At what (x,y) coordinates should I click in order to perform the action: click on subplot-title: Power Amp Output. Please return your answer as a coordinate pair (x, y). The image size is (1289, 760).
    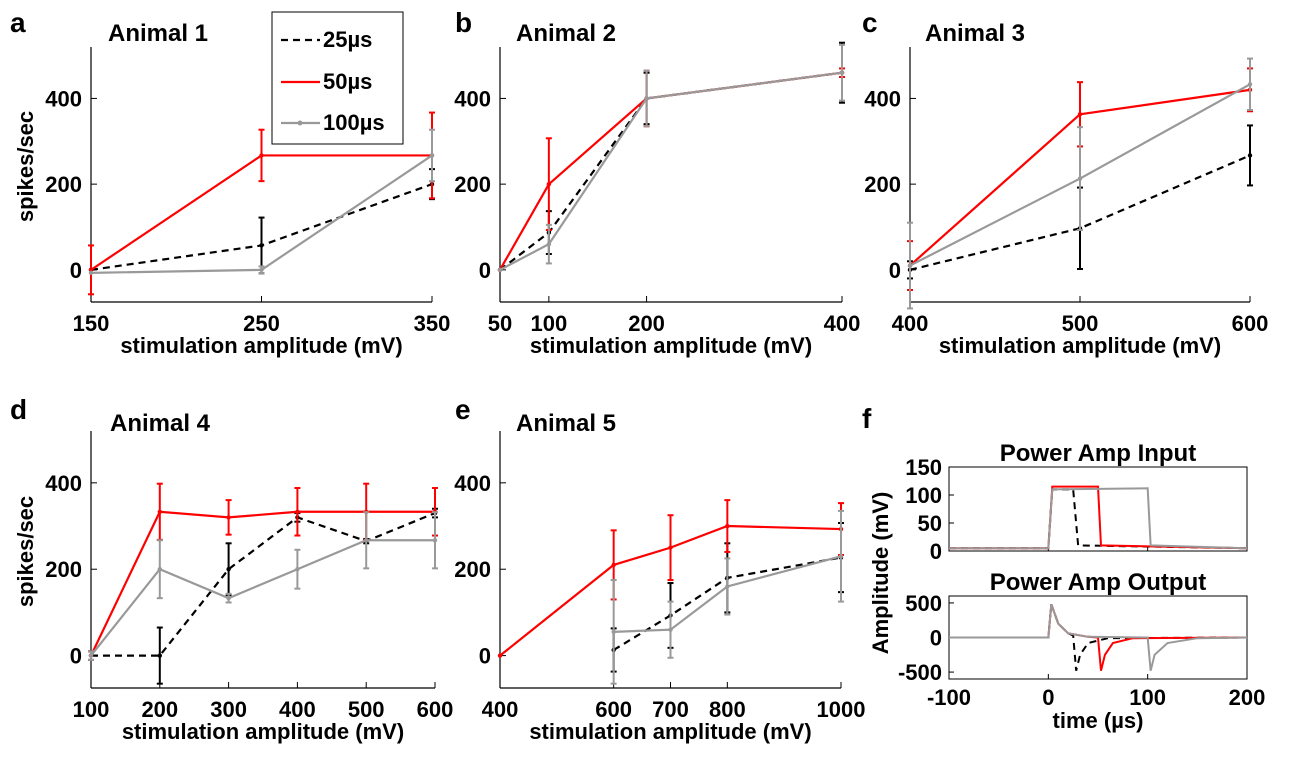
    Looking at the image, I should click on (1098, 582).